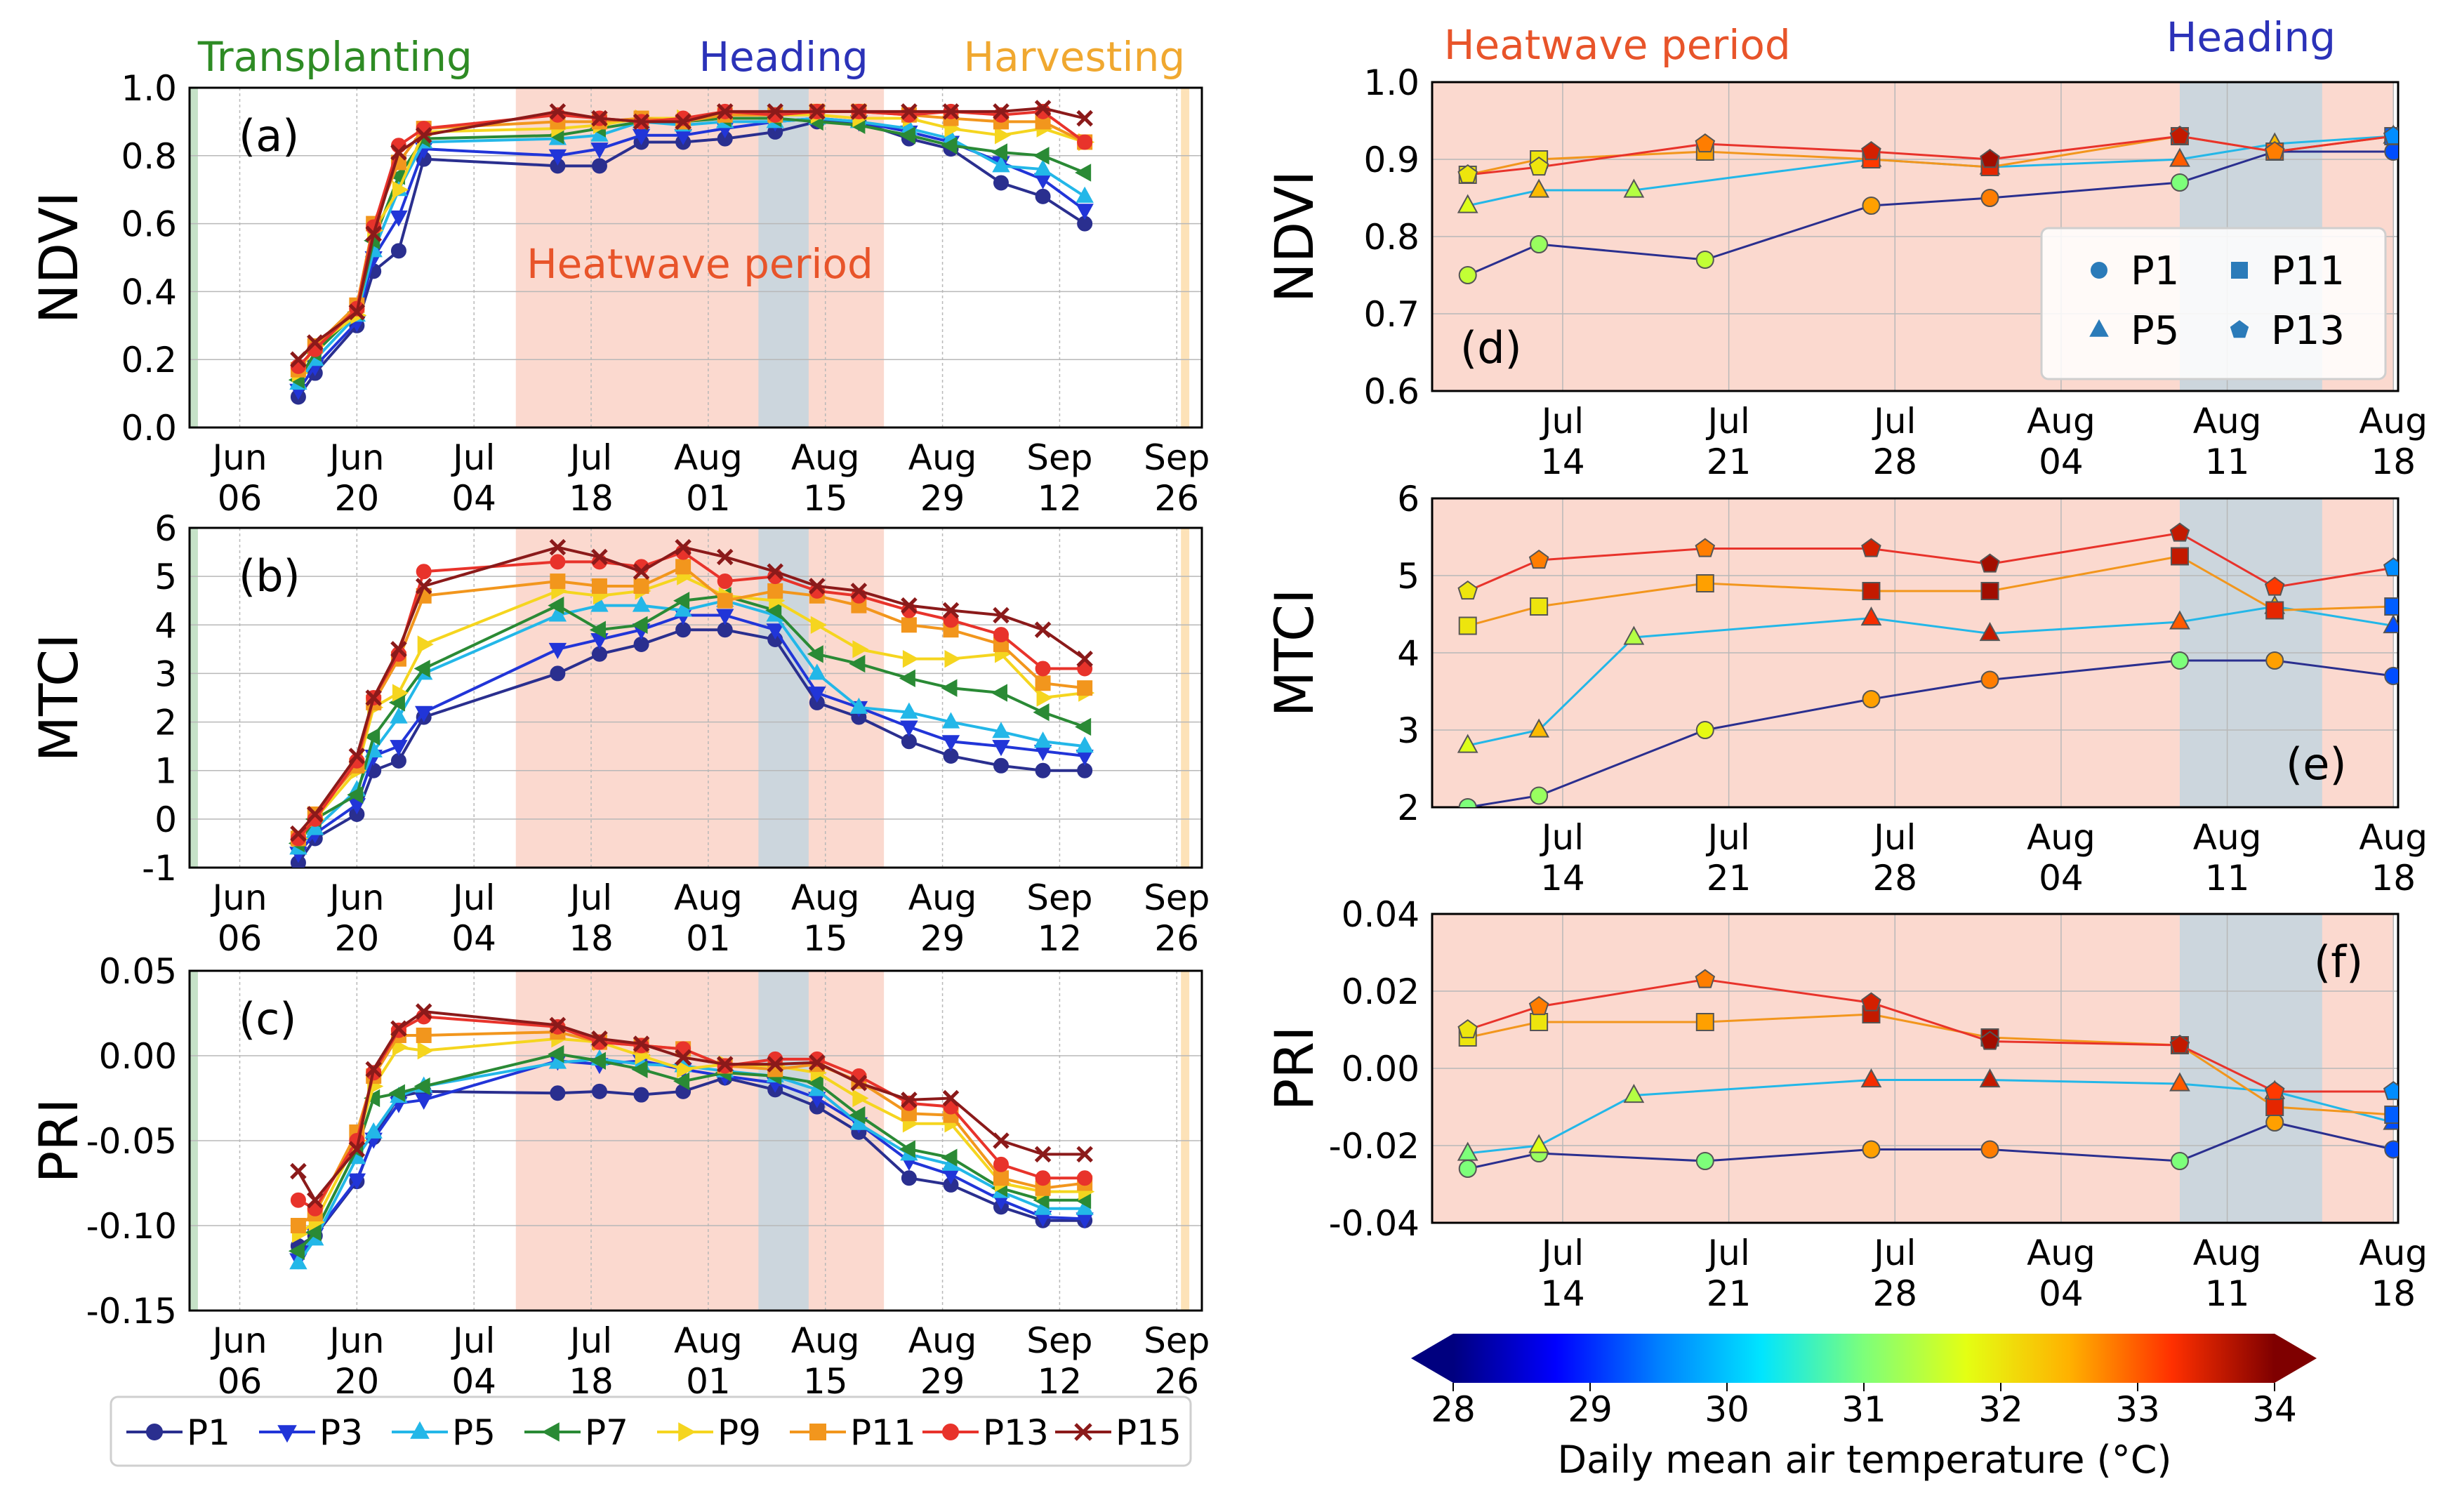 The width and height of the screenshot is (2462, 1512). What do you see at coordinates (2179, 157) in the screenshot?
I see `data-point-d-P5` at bounding box center [2179, 157].